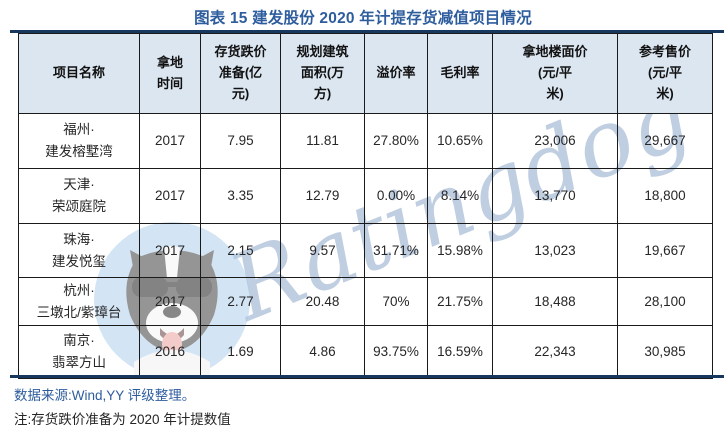  What do you see at coordinates (79, 301) in the screenshot?
I see `cell-project-name: 杭州· 三墩北/紫璋台` at bounding box center [79, 301].